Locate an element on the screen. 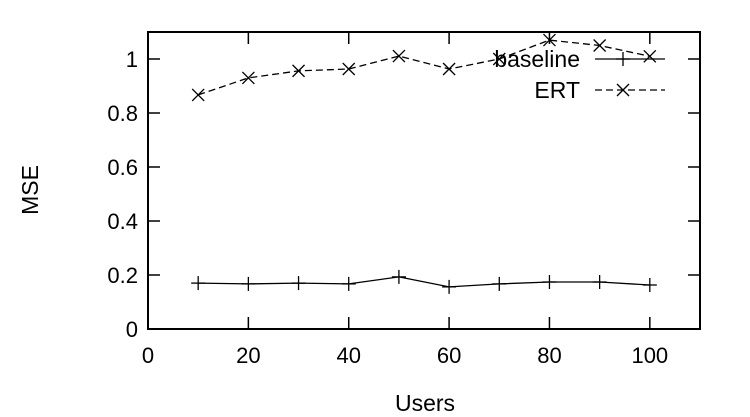  x-tick-label: 20 is located at coordinates (248, 355).